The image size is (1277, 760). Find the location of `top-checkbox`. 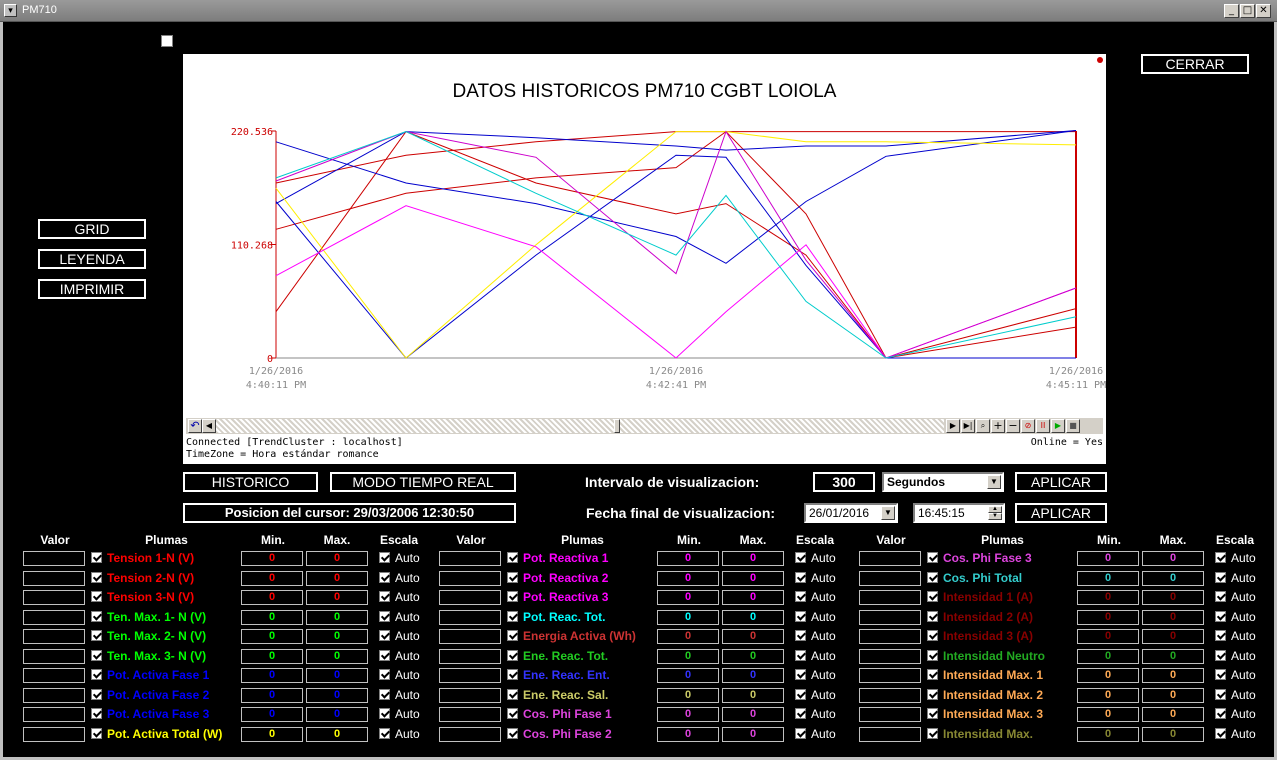

top-checkbox is located at coordinates (167, 41).